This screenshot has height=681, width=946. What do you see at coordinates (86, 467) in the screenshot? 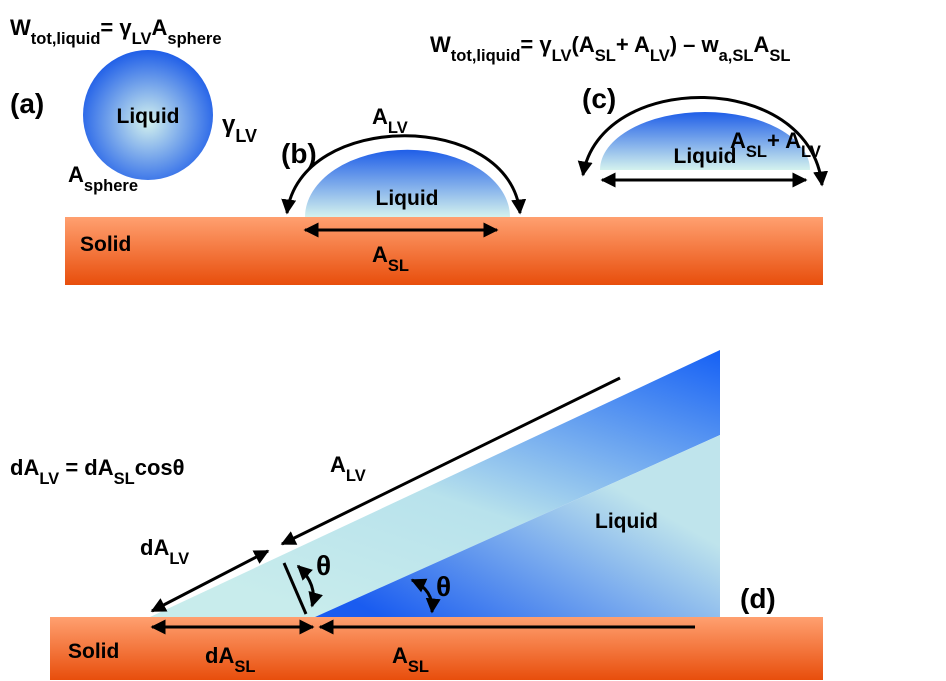
I see `text-part: = dA` at bounding box center [86, 467].